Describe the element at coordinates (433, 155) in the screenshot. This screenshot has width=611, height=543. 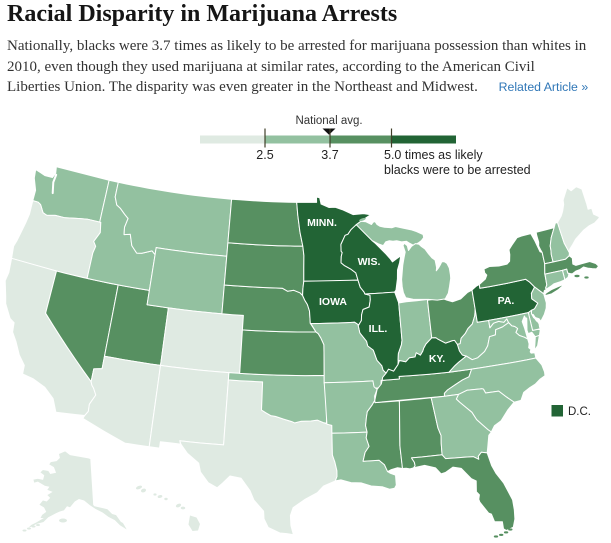
I see `svg-text: 5.0 times as likely` at that location.